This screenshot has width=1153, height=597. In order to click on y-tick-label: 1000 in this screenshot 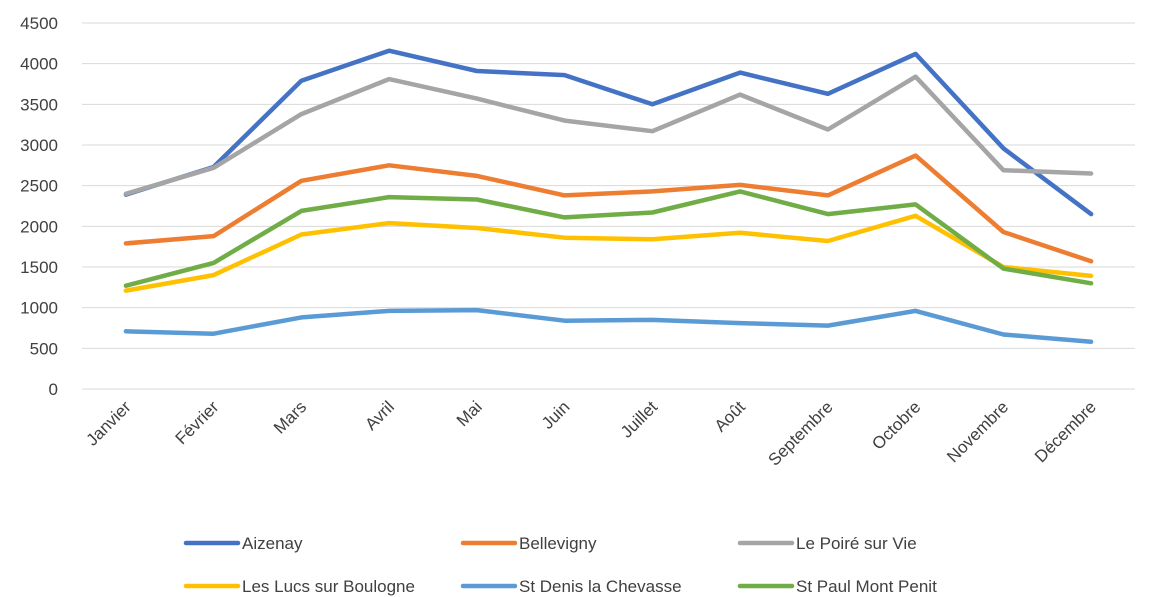, I will do `click(39, 308)`.